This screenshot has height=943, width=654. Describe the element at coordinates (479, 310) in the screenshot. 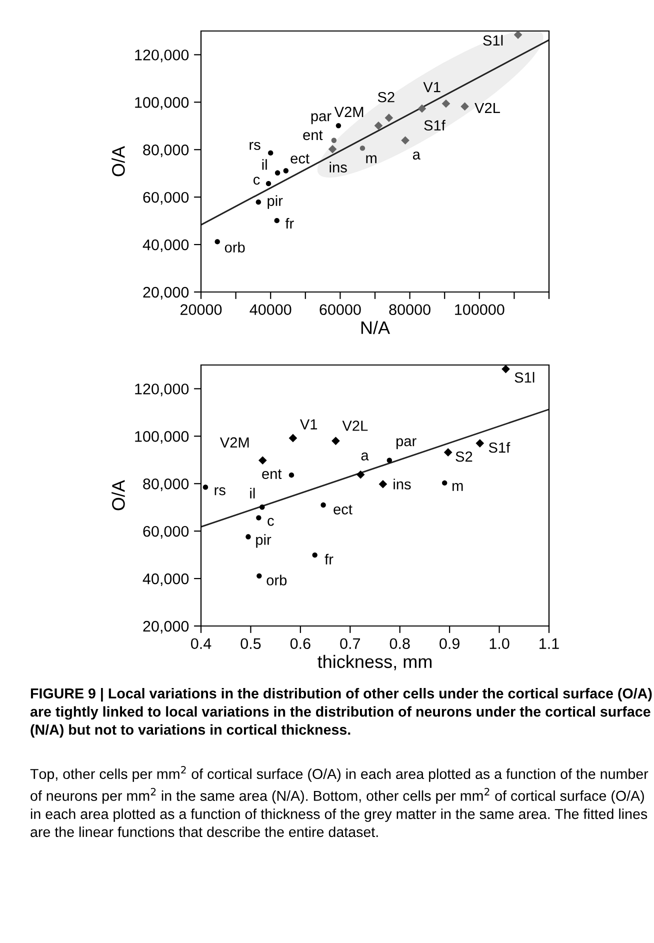

I see `x-tick-label: 100000` at that location.